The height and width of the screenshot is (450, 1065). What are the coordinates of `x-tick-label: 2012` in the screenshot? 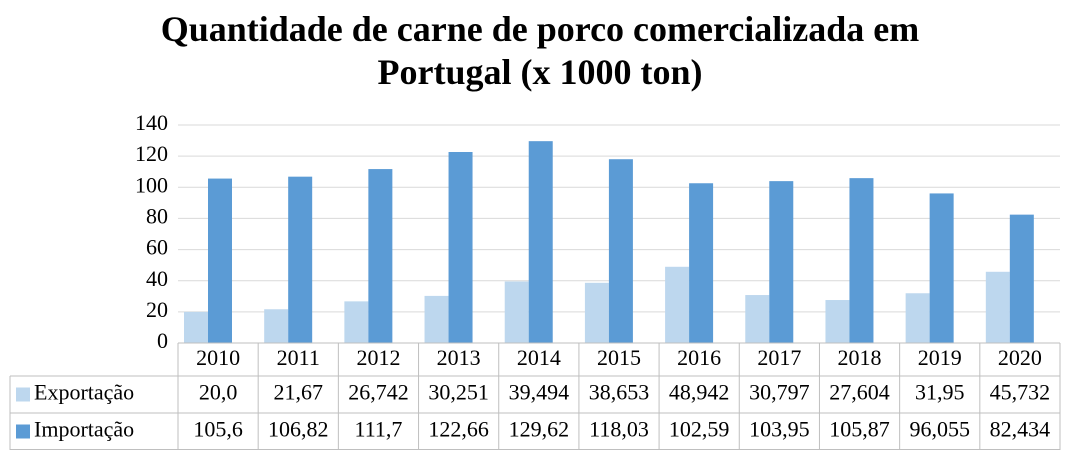 It's located at (378, 357).